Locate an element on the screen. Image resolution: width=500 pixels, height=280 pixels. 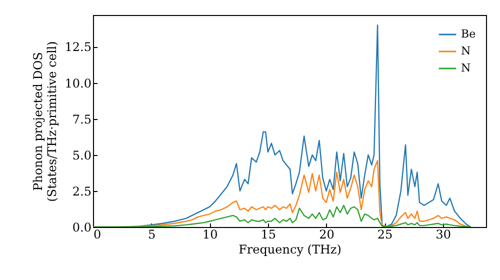
y-tick-label: 5.0 is located at coordinates (82, 155).